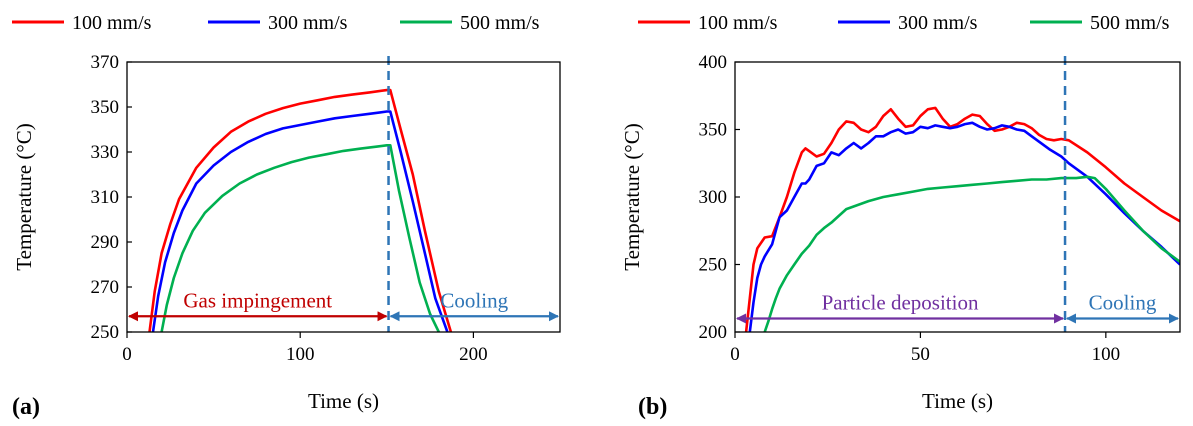 This screenshot has height=426, width=1193. Describe the element at coordinates (938, 23) in the screenshot. I see `chart-1-legend-label-1: 300 mm/s` at that location.